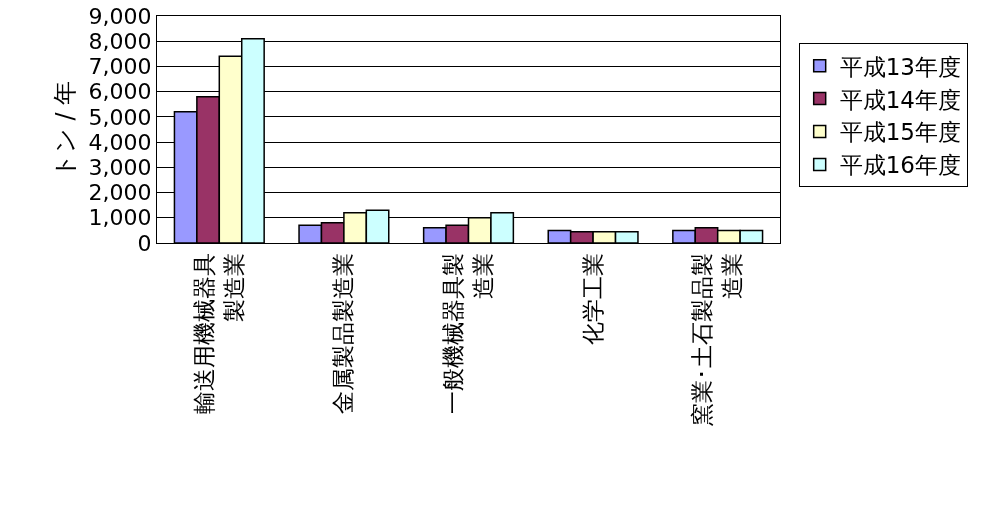  What do you see at coordinates (592, 299) in the screenshot?
I see `x-tick-label: 化学工業` at bounding box center [592, 299].